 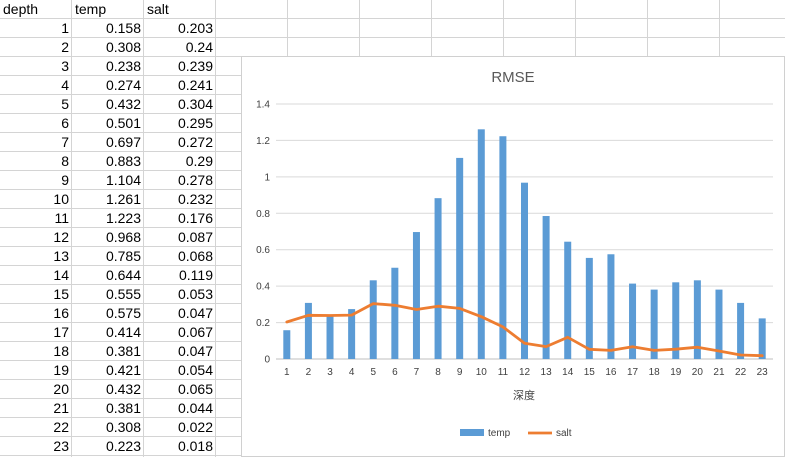 I want to click on depth-cell: 1, so click(x=65, y=28).